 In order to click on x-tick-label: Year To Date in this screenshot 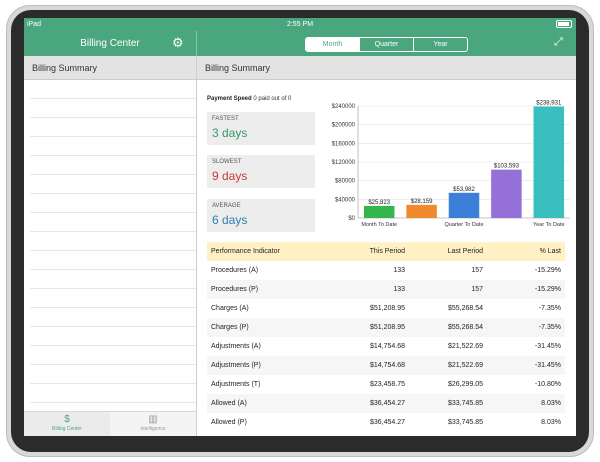, I will do `click(549, 225)`.